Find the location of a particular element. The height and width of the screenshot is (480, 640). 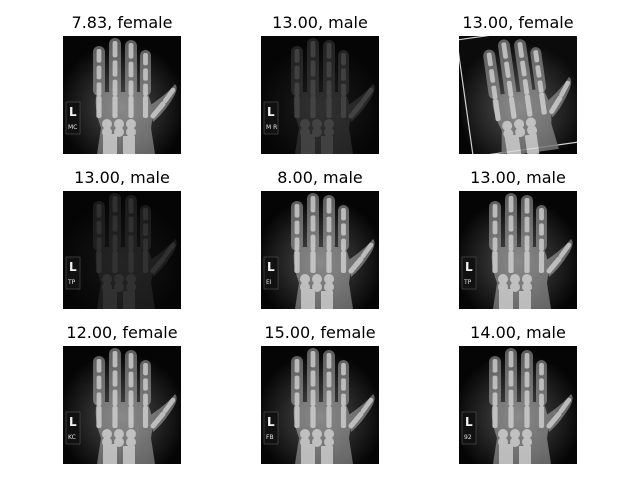

panel-title: 12.00, female is located at coordinates (122, 333).